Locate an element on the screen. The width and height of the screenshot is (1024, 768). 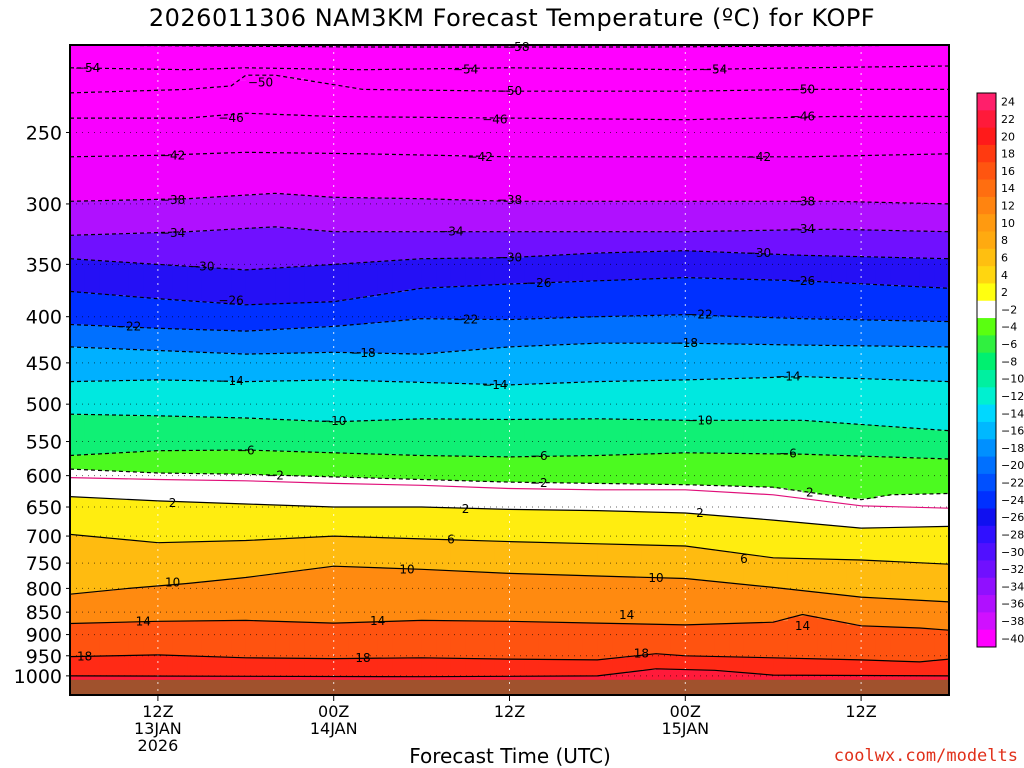
x-tick-label: 2026 is located at coordinates (158, 745).